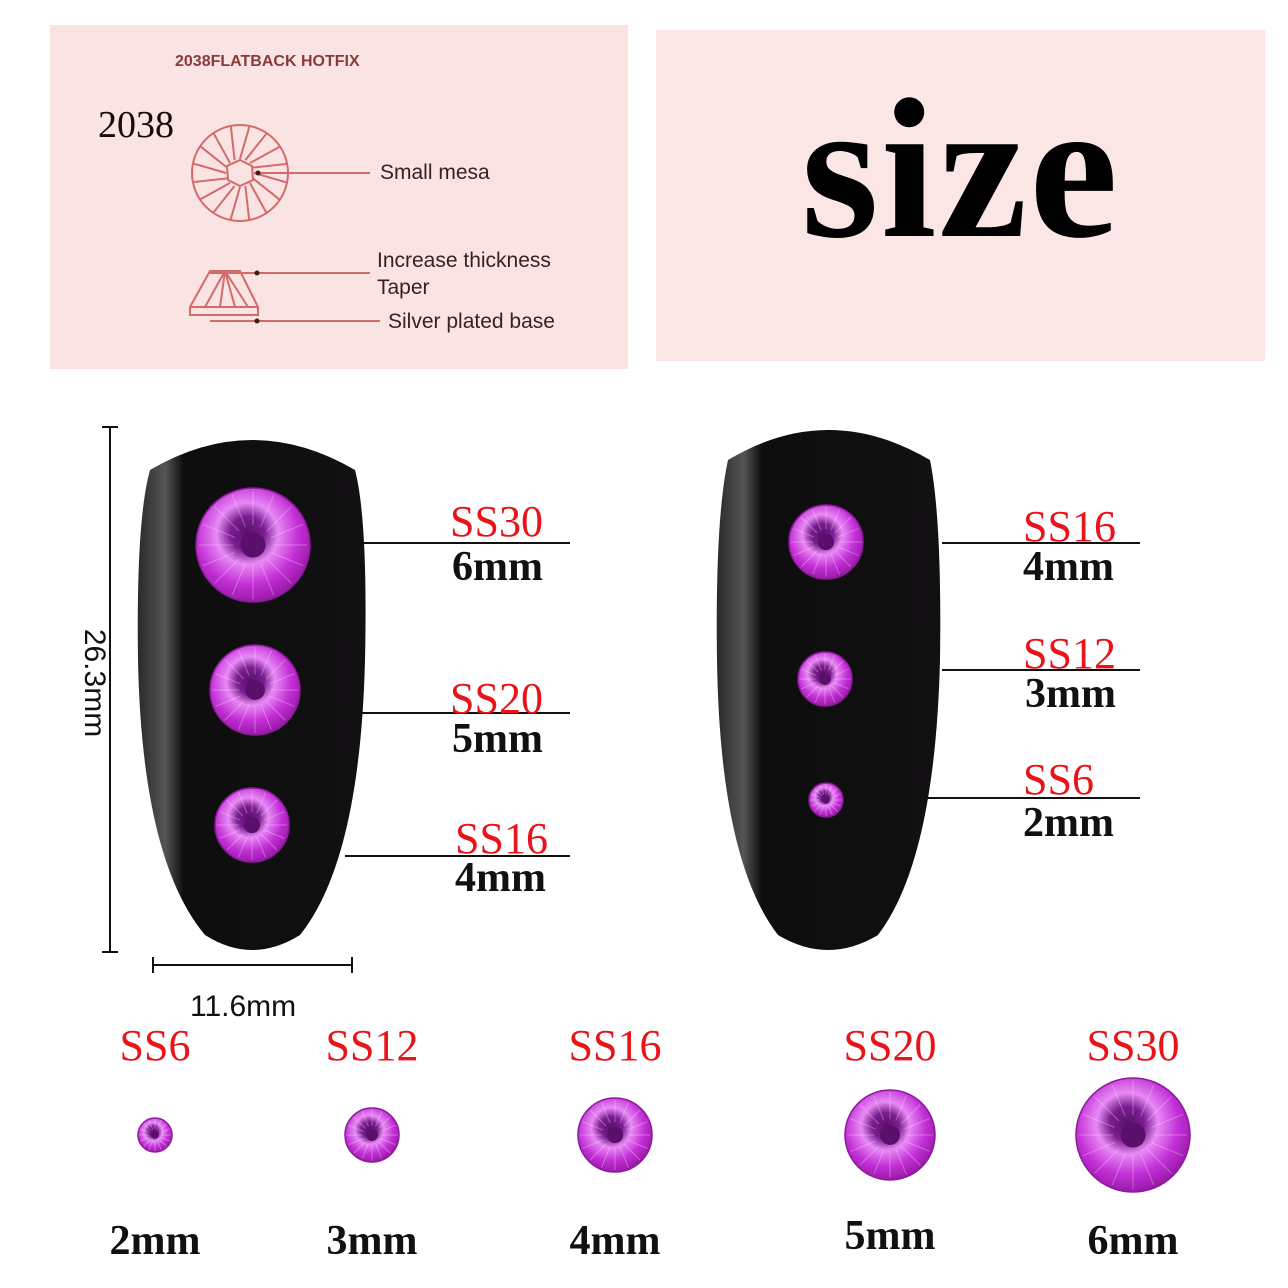 Image resolution: width=1288 pixels, height=1288 pixels. Describe the element at coordinates (497, 567) in the screenshot. I see `nail-left-size-1: 6mm` at that location.